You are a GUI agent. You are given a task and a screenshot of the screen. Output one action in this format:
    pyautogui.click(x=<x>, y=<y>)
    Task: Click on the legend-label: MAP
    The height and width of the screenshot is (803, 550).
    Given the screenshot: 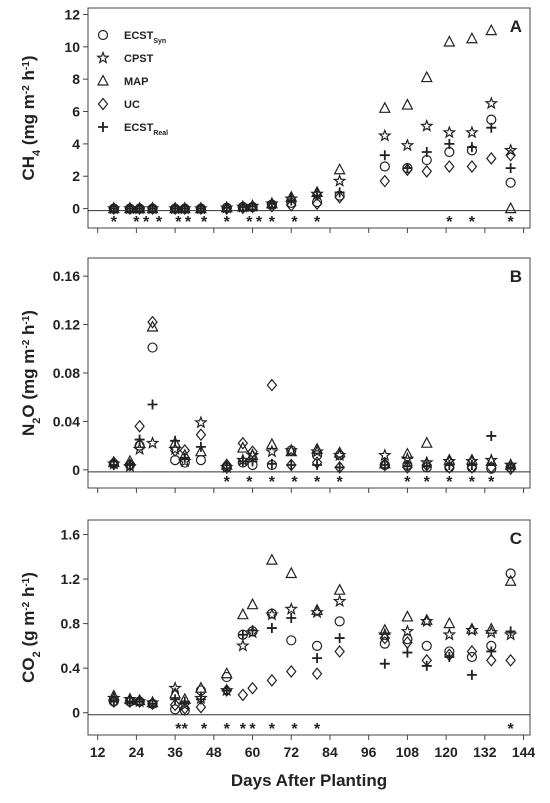 What is the action you would take?
    pyautogui.click(x=136, y=82)
    